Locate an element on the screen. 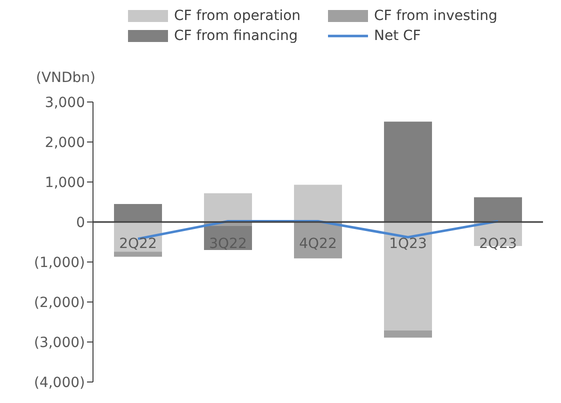  x-tick-label: 2Q22 is located at coordinates (138, 244).